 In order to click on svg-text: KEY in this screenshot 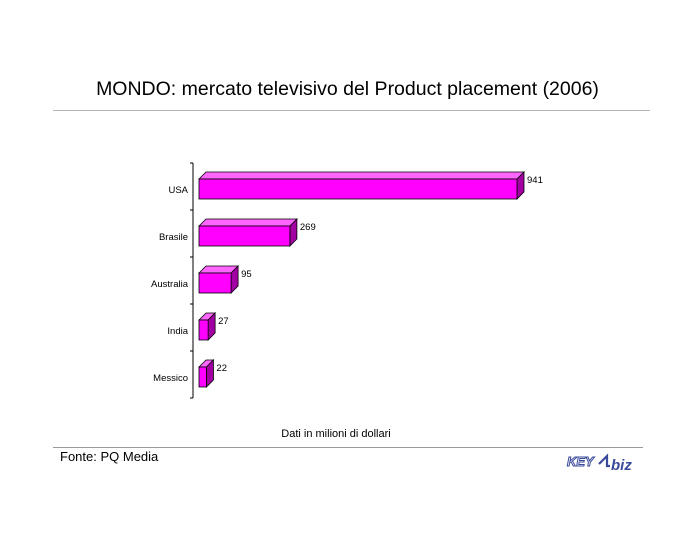, I will do `click(581, 461)`.